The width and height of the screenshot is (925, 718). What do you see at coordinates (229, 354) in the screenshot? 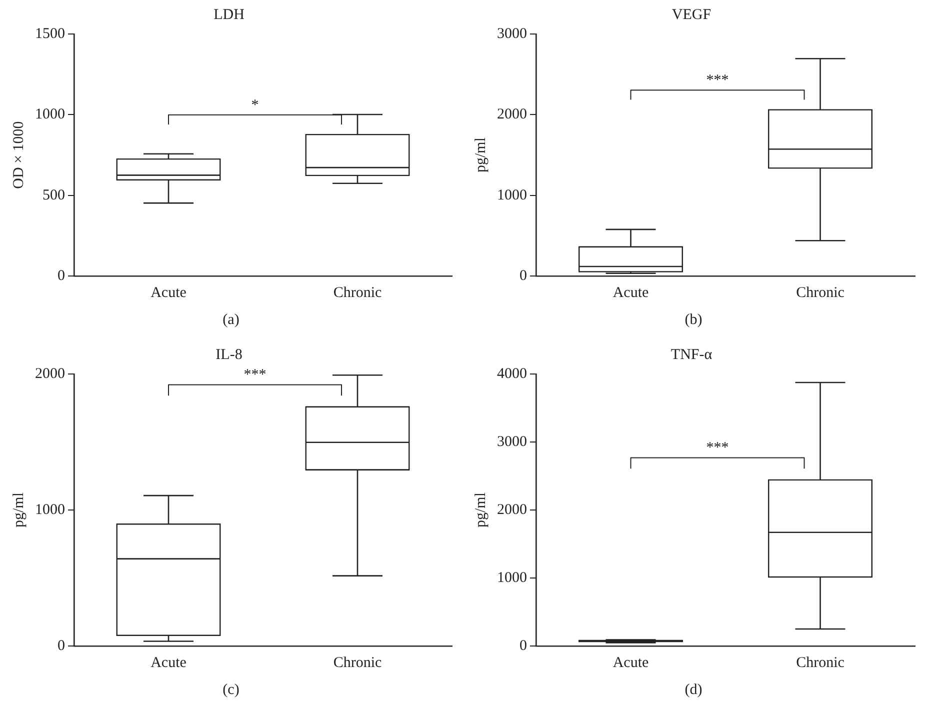
I see `chart-title: IL-8` at bounding box center [229, 354].